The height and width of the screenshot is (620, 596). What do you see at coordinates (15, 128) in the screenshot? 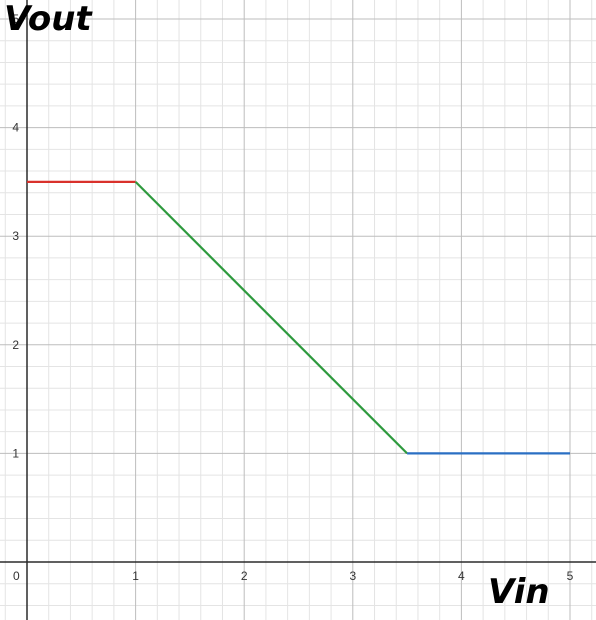
I see `y-tick-label: 4` at bounding box center [15, 128].